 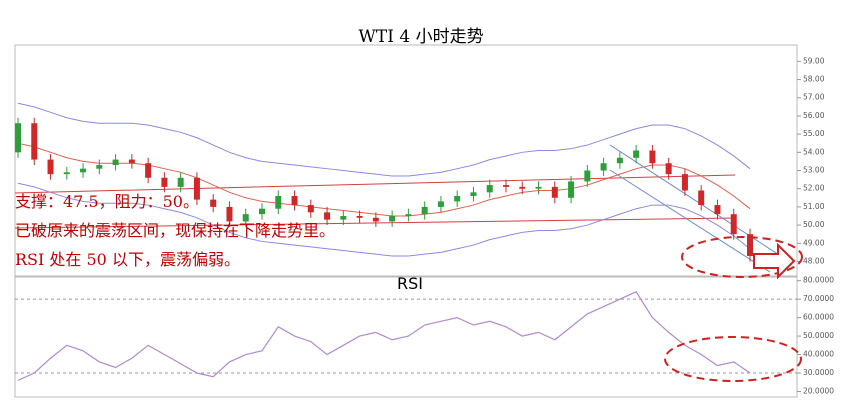 What do you see at coordinates (818, 372) in the screenshot?
I see `y-tick-label: 30.0000` at bounding box center [818, 372].